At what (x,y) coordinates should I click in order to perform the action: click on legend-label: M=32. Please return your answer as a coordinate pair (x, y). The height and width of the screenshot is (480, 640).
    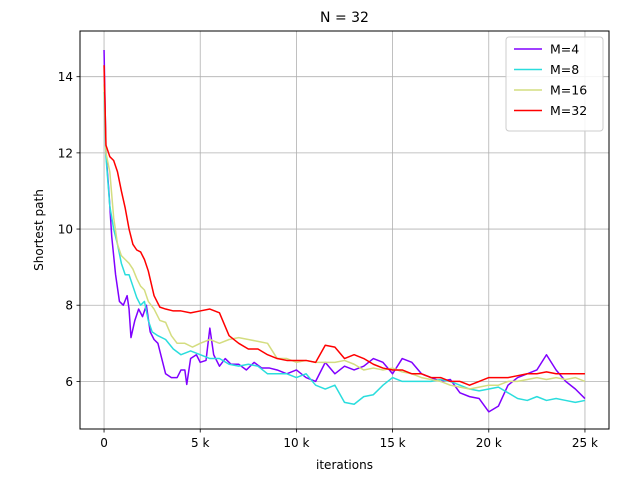
    Looking at the image, I should click on (568, 110).